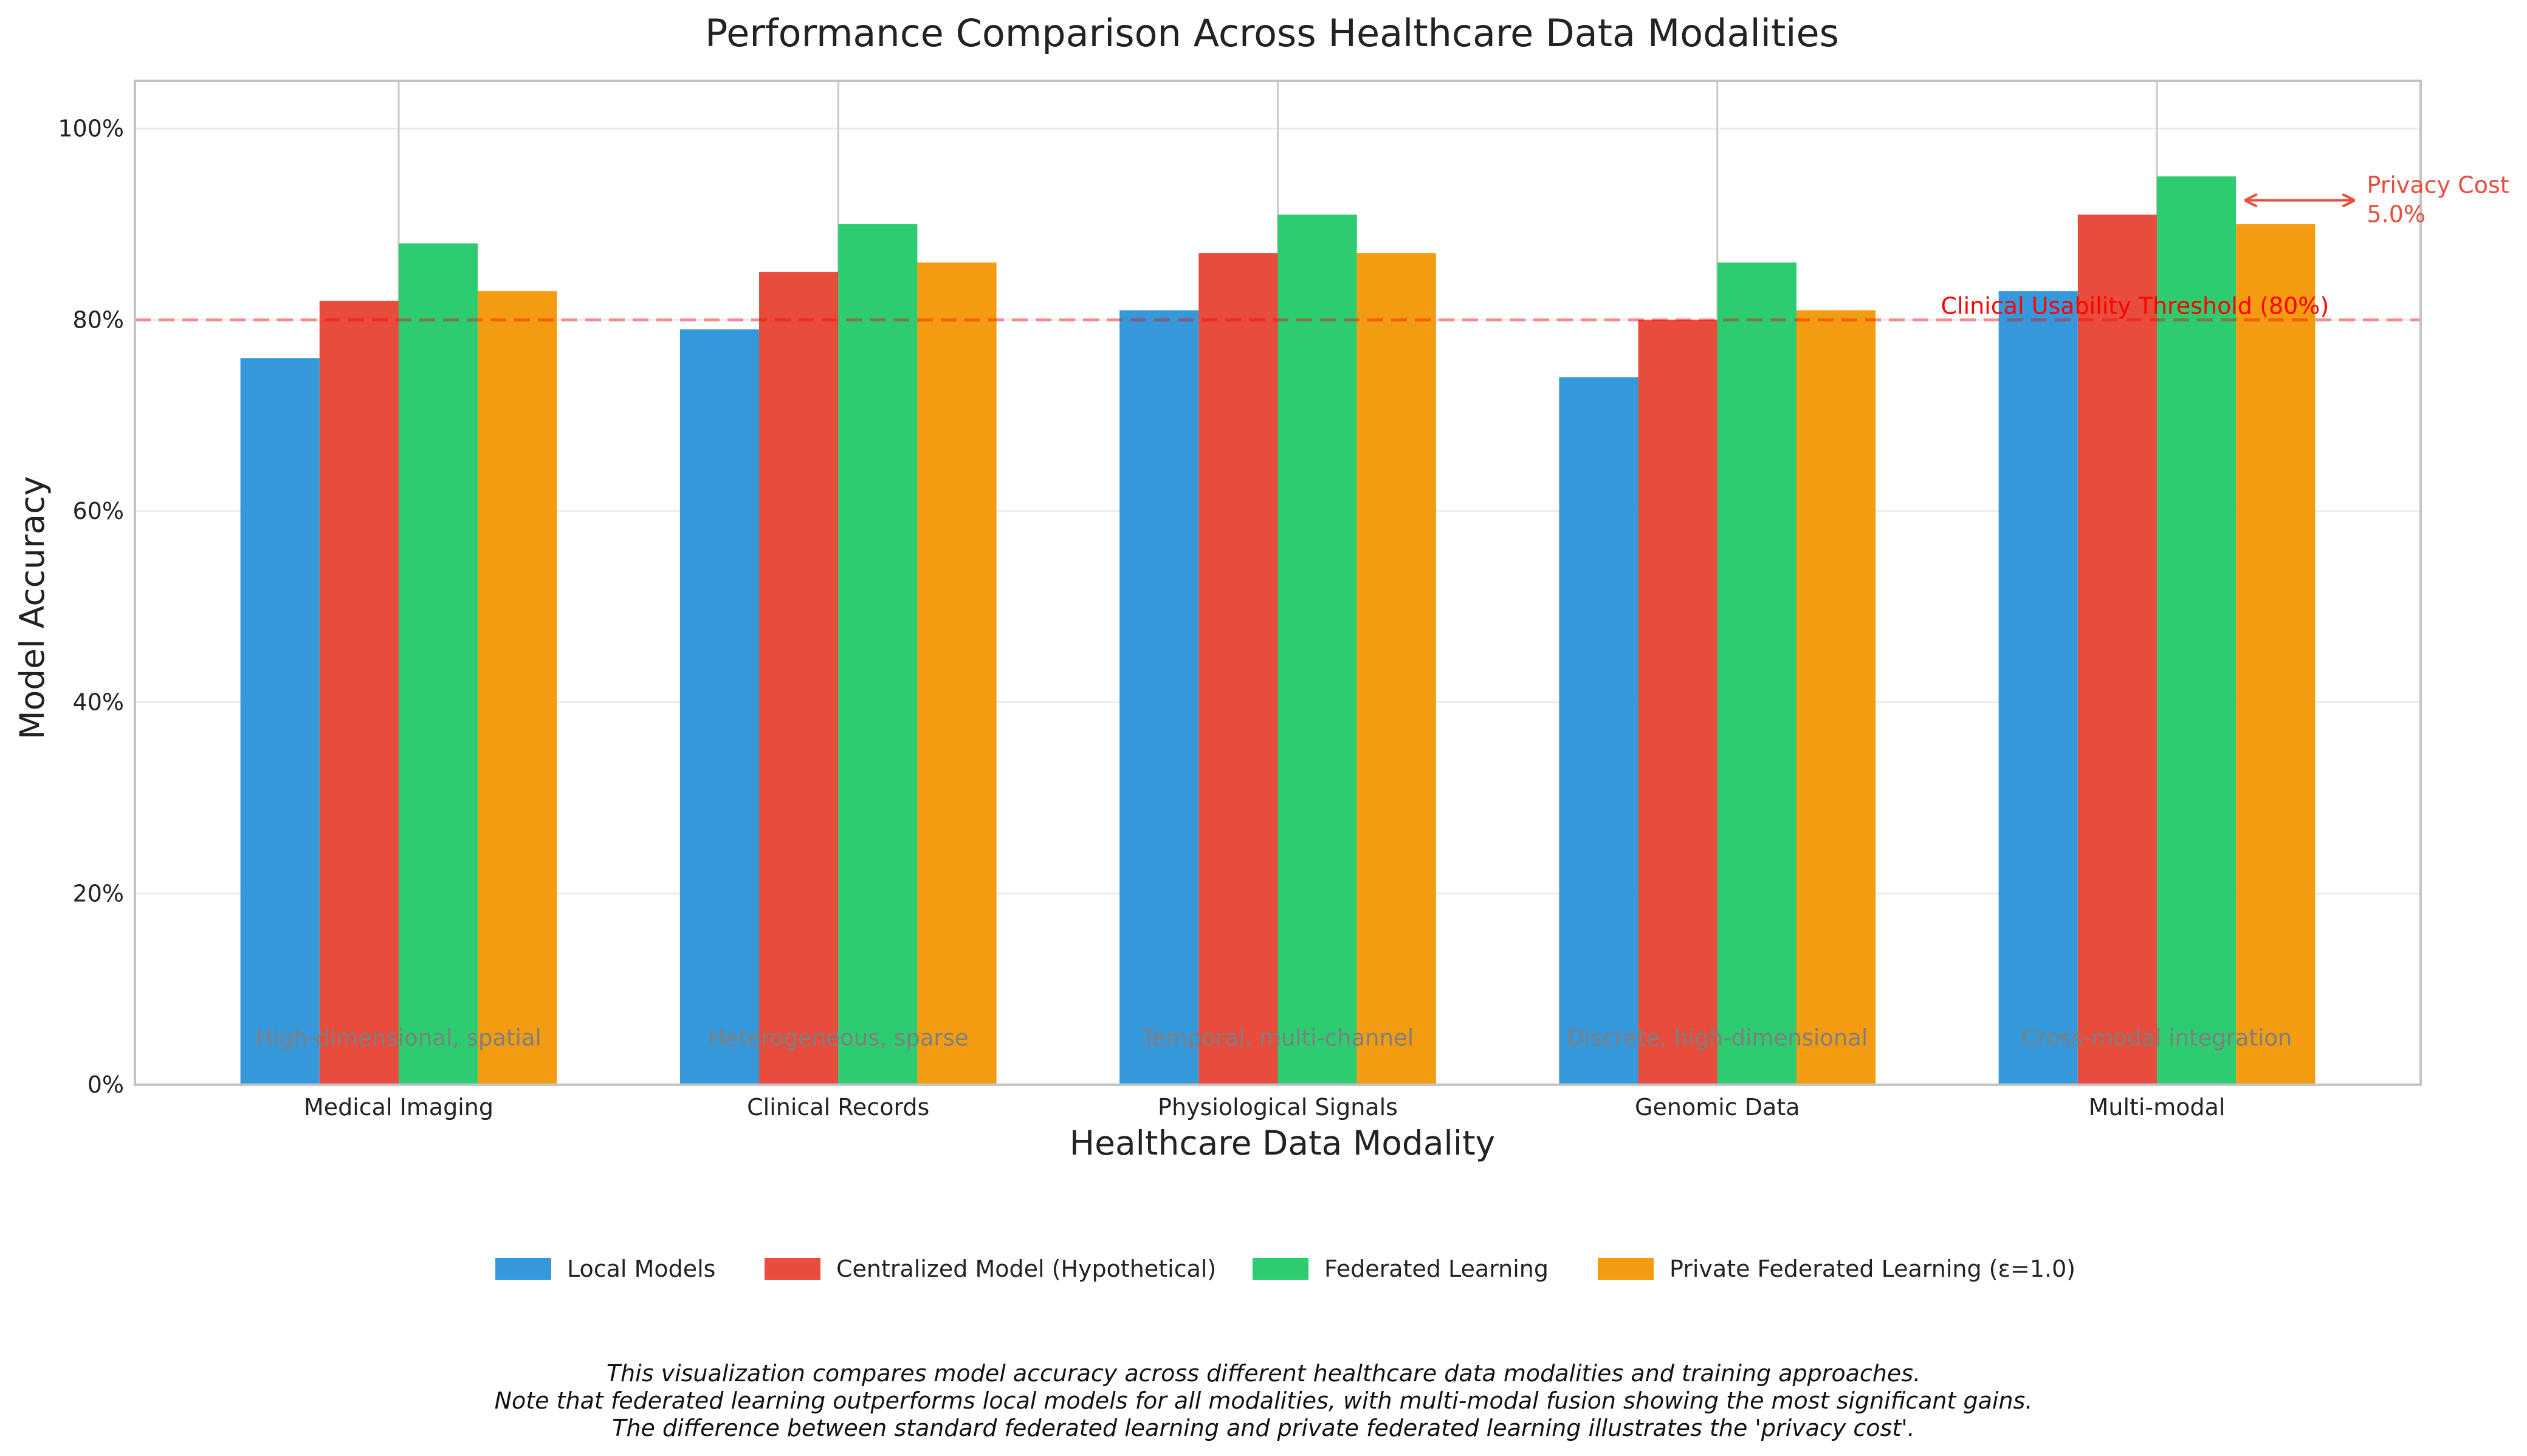  I want to click on privacy-cost-arrowheads, so click(2300, 200).